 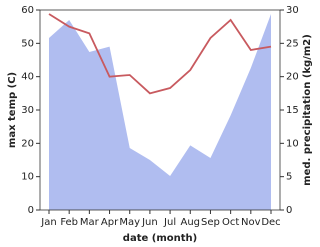 I want to click on y2-tick-label: 20, so click(x=292, y=77).